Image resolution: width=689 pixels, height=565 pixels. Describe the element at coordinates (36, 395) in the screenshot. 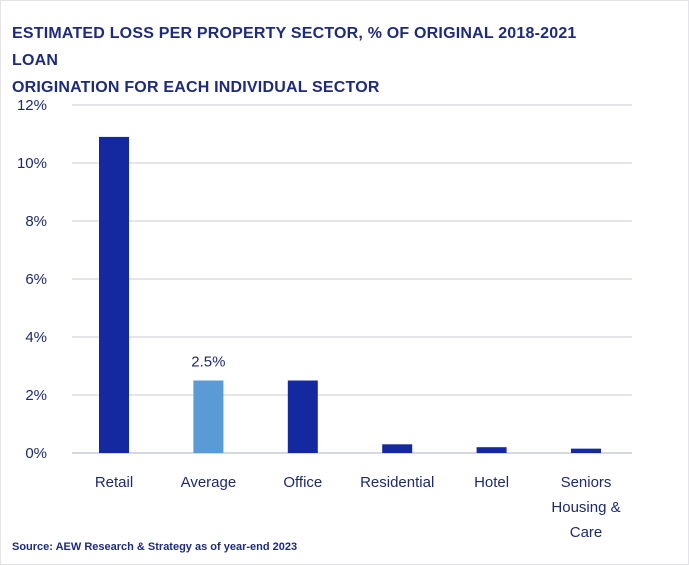

I see `y-tick-label: 2%` at that location.